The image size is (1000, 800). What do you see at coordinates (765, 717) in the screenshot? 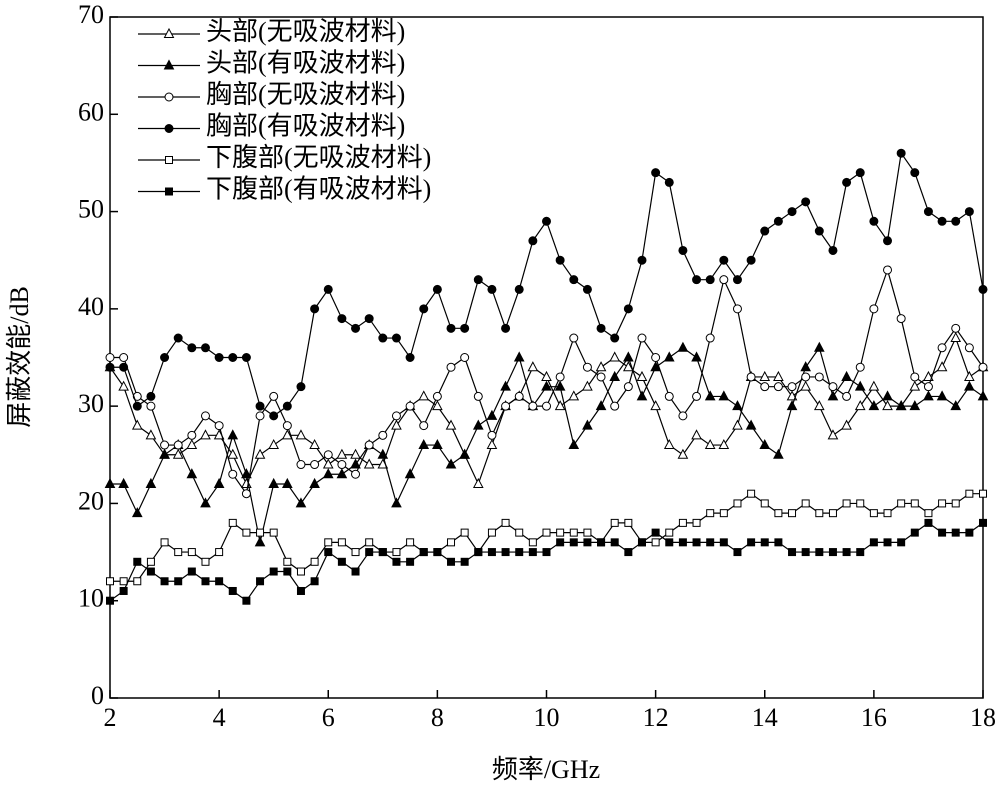
I see `x-tick-label: 14` at bounding box center [765, 717].